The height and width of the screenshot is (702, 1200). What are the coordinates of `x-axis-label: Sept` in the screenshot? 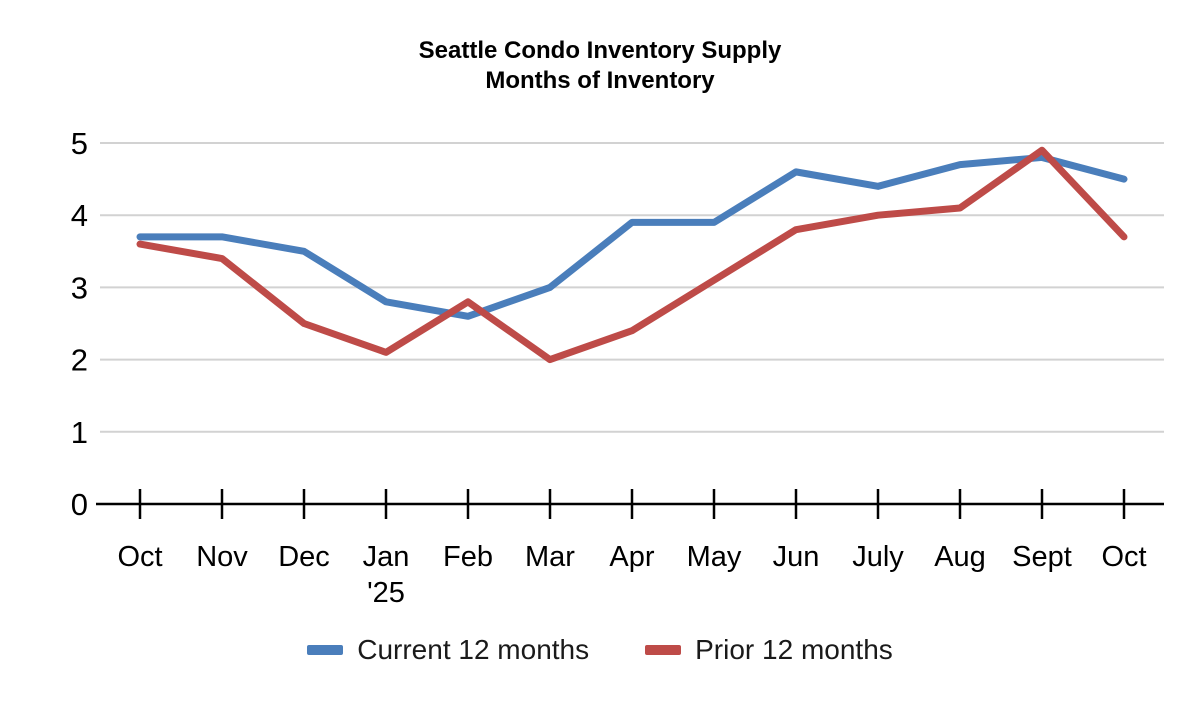 It's located at (1042, 557).